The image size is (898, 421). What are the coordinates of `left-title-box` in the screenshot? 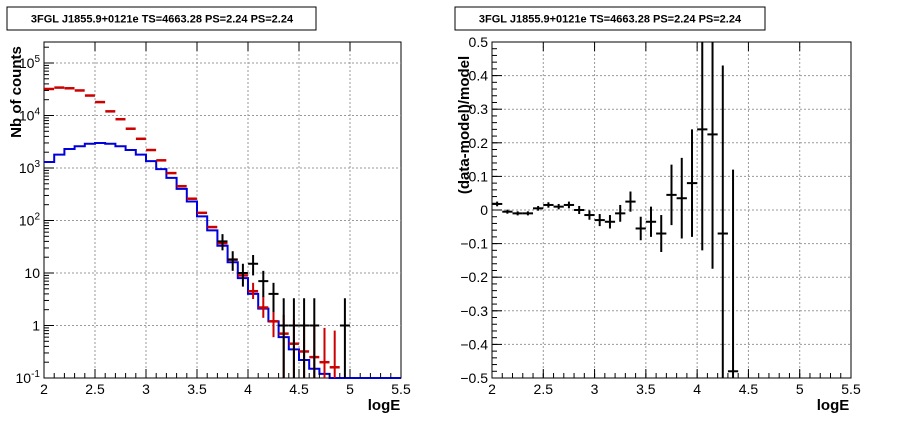 It's located at (161, 18).